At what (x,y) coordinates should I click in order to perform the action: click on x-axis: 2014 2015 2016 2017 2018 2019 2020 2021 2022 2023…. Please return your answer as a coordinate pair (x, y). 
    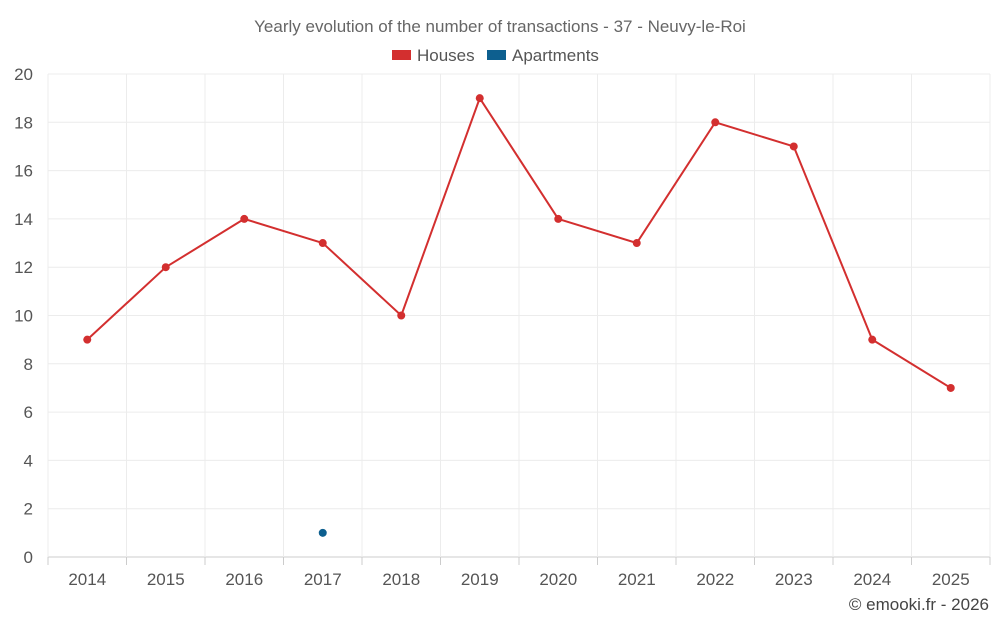
    Looking at the image, I should click on (519, 573).